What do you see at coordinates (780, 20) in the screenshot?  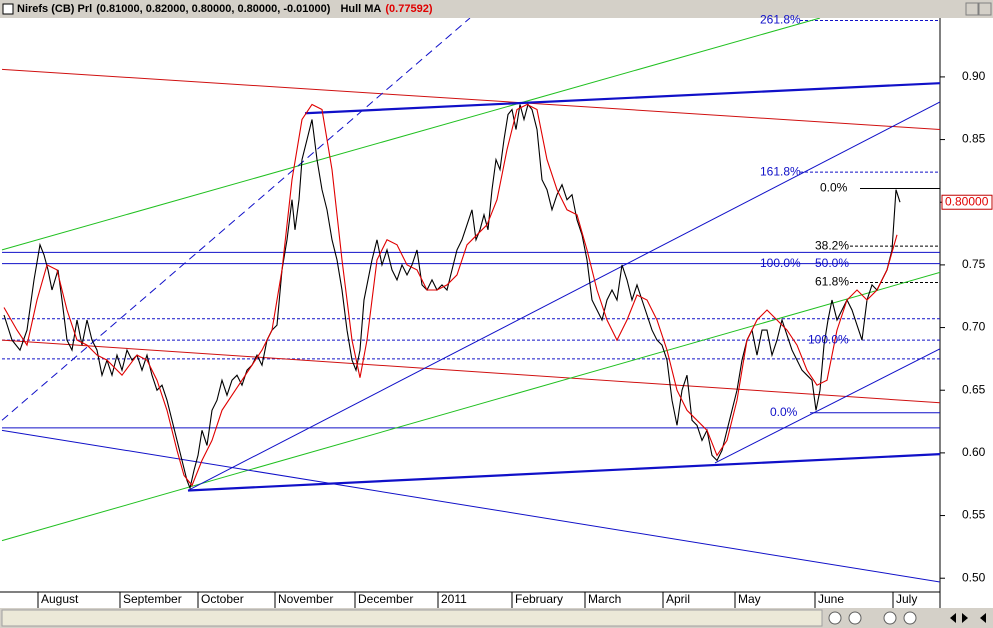 I see `level-label: 261.8%` at bounding box center [780, 20].